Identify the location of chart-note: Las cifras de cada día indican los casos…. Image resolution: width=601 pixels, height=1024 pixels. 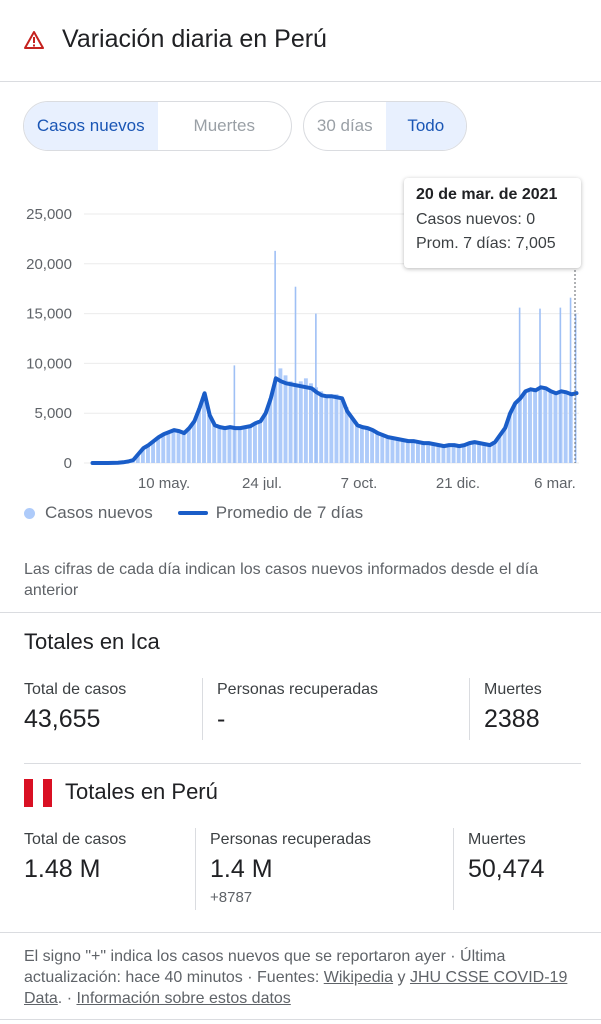
(281, 580).